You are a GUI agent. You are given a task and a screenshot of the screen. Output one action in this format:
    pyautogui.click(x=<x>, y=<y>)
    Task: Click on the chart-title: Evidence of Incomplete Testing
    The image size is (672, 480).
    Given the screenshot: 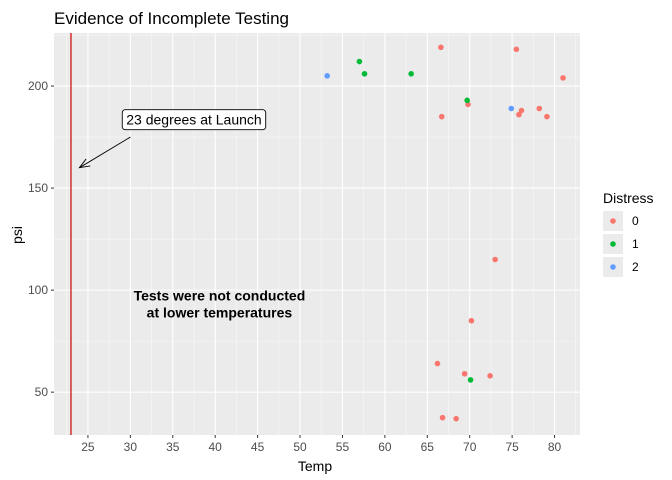 What is the action you would take?
    pyautogui.click(x=171, y=18)
    